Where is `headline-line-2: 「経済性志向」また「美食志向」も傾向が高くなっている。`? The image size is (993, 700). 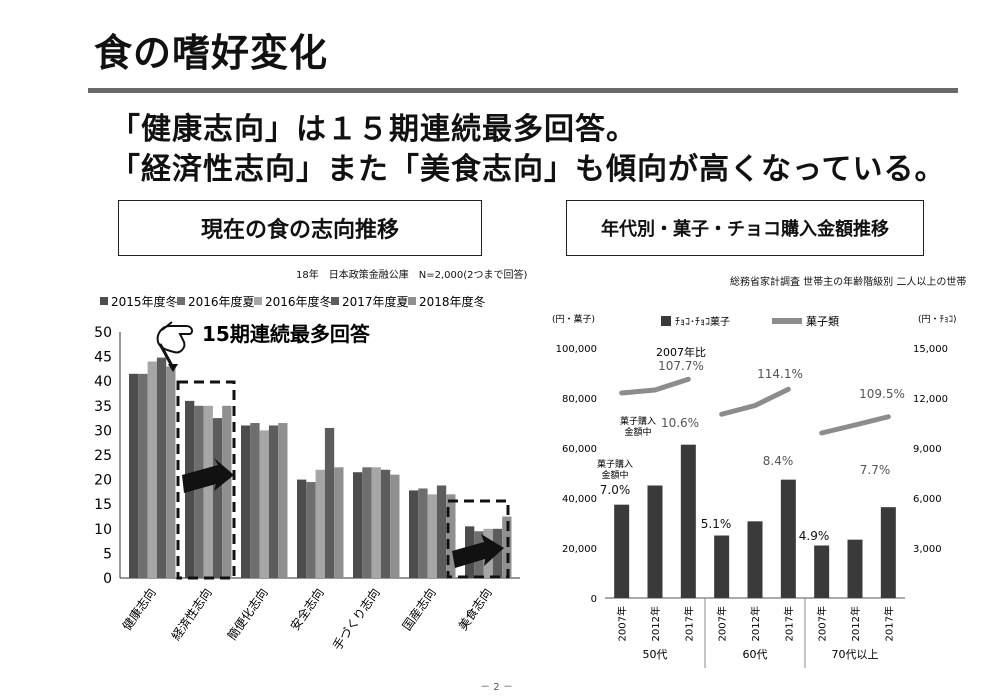
headline-line-2: 「経済性志向」また「美食志向」も傾向が高くなっている。 is located at coordinates (528, 169).